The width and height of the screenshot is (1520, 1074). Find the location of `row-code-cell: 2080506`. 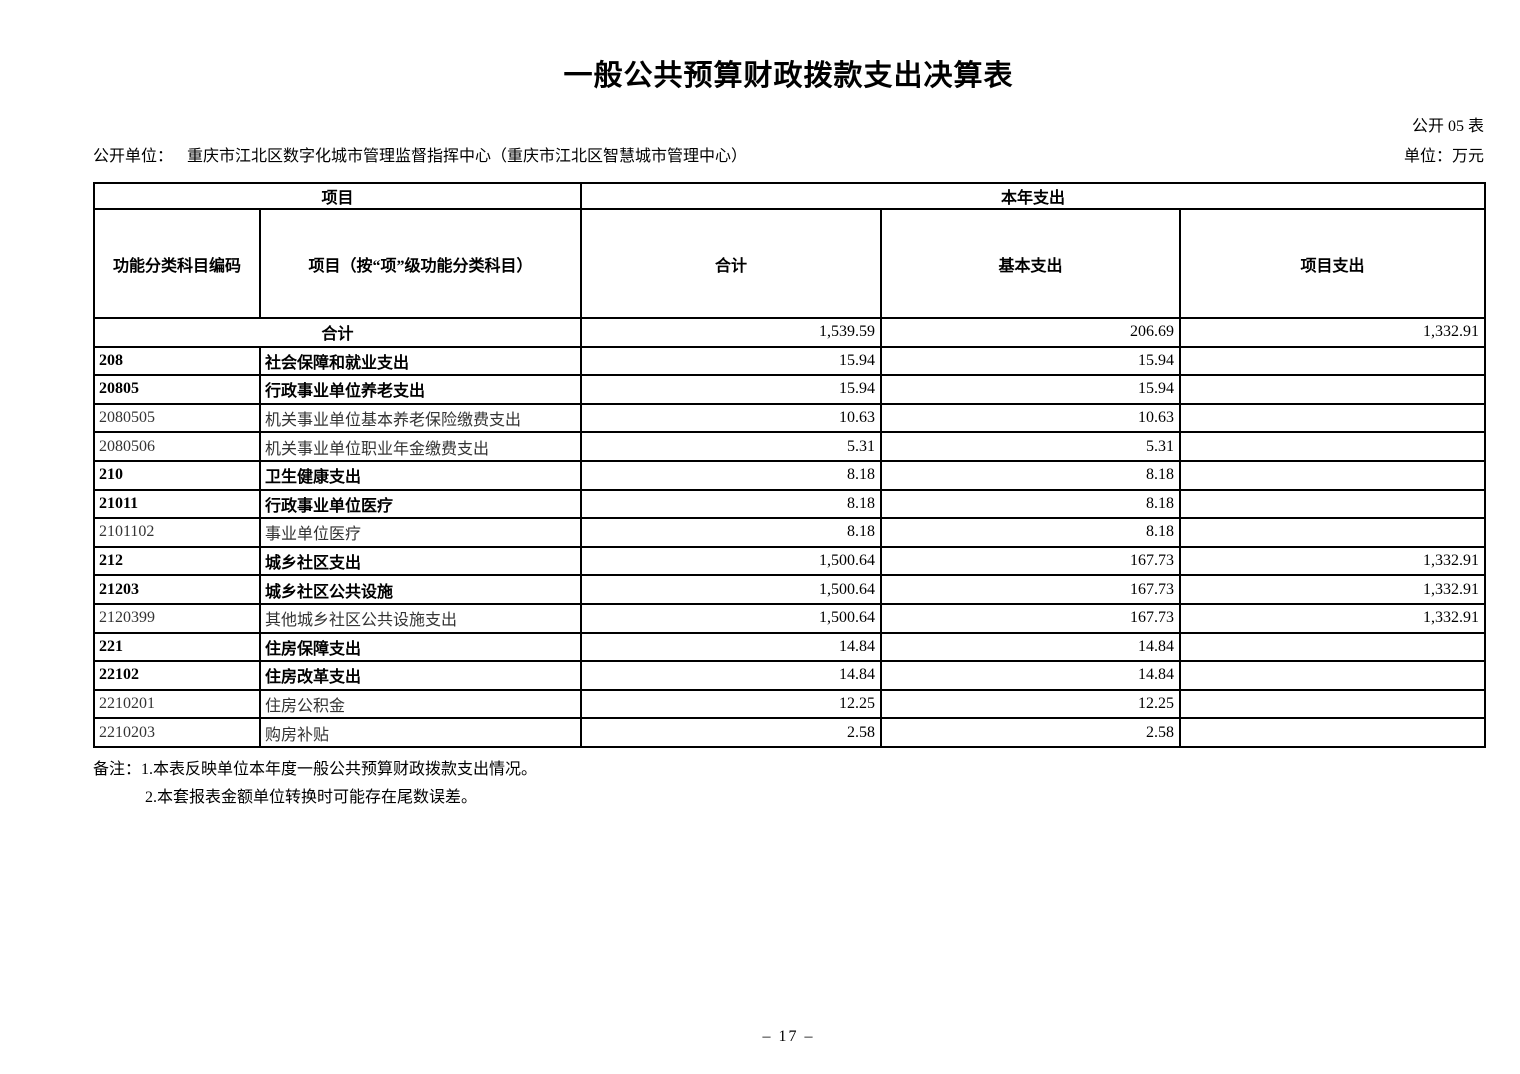

row-code-cell: 2080506 is located at coordinates (177, 446).